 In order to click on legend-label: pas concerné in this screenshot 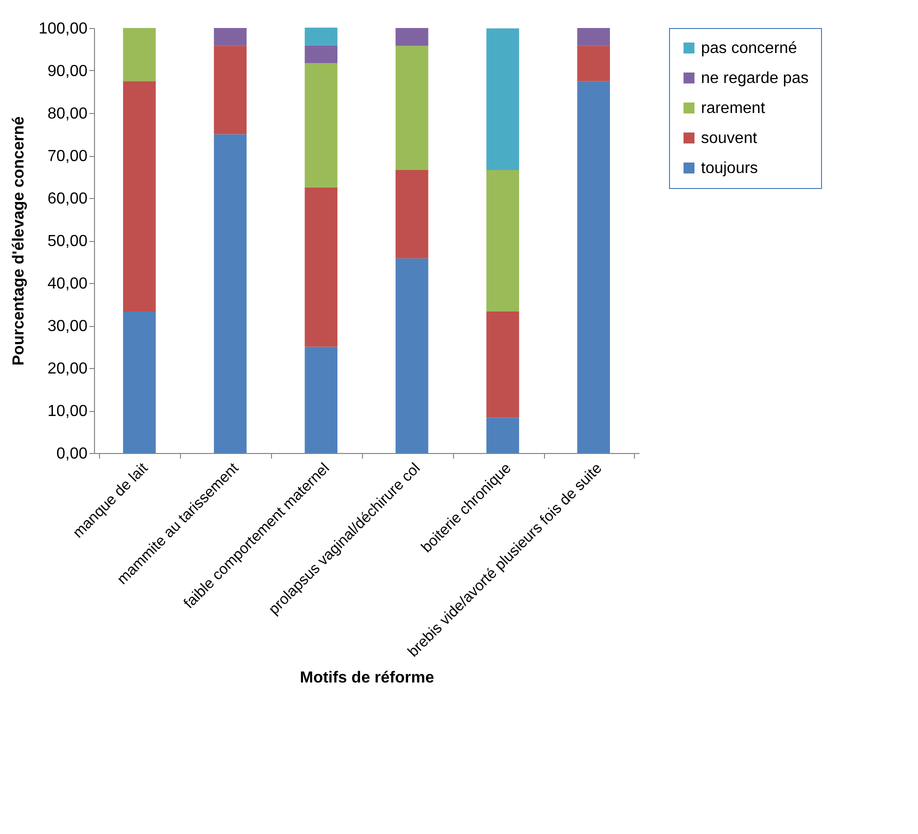, I will do `click(749, 48)`.